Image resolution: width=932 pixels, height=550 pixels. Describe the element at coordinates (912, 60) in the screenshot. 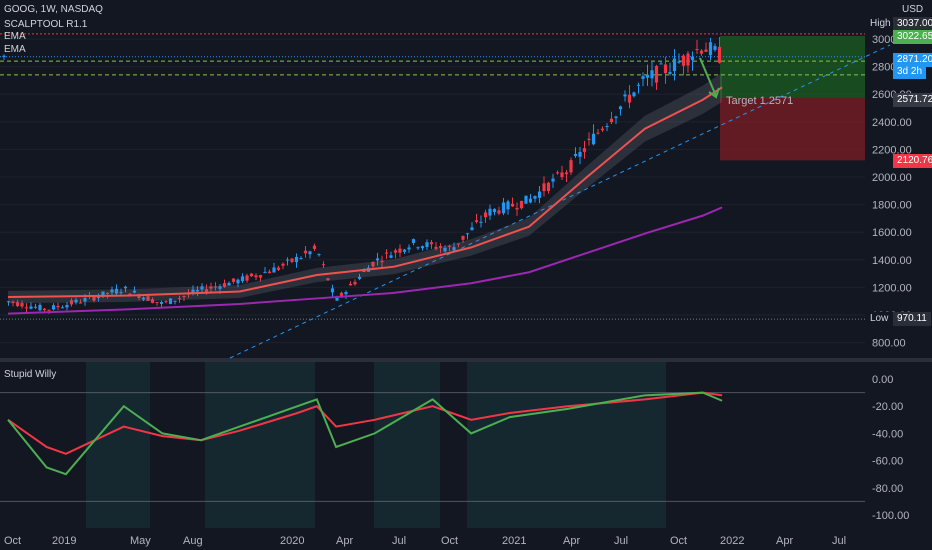

I see `current-price-badge: 2871.20` at that location.